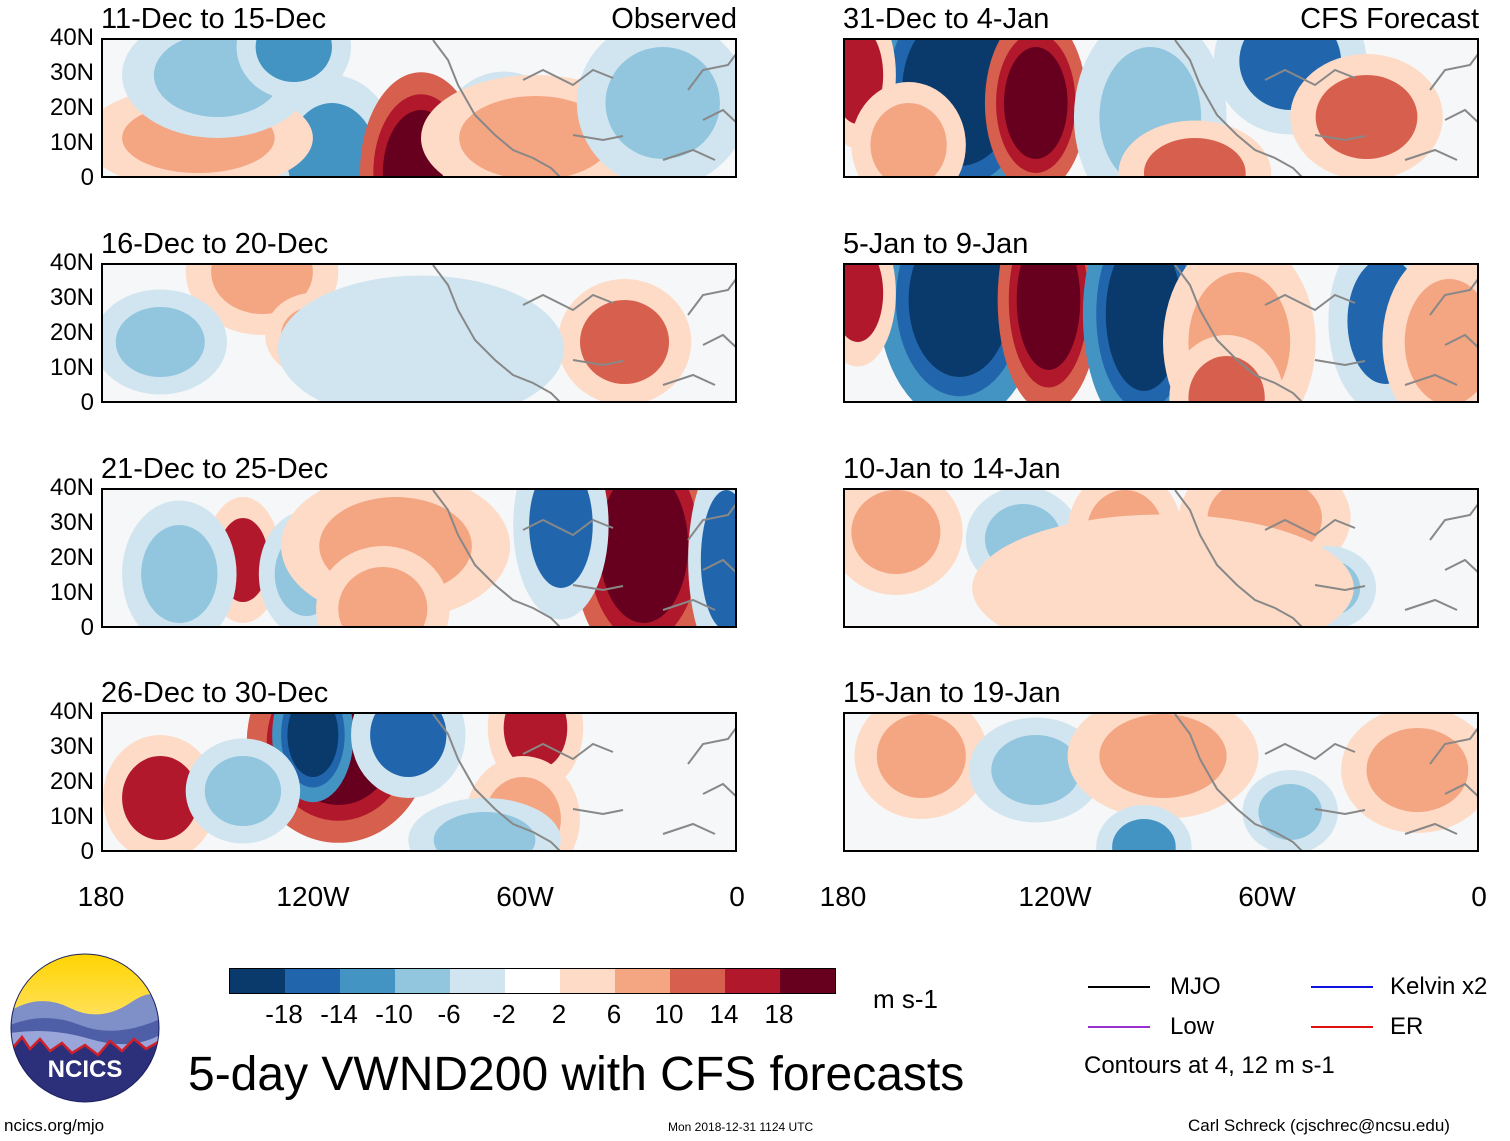  I want to click on er-line-swatch, so click(1342, 1027).